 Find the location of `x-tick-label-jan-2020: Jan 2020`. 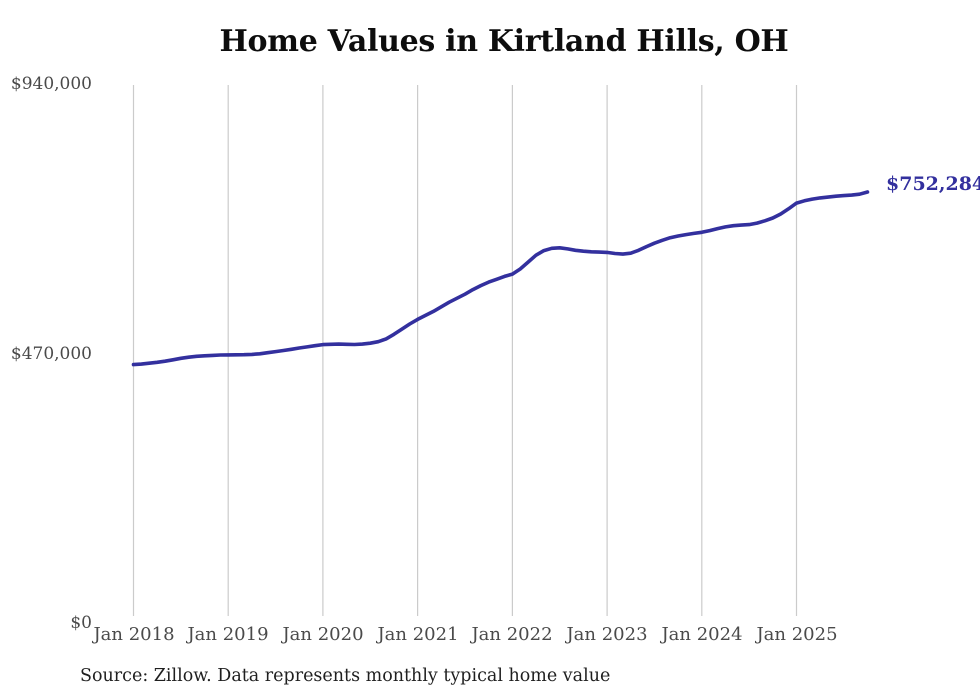

x-tick-label-jan-2020: Jan 2020 is located at coordinates (323, 634).